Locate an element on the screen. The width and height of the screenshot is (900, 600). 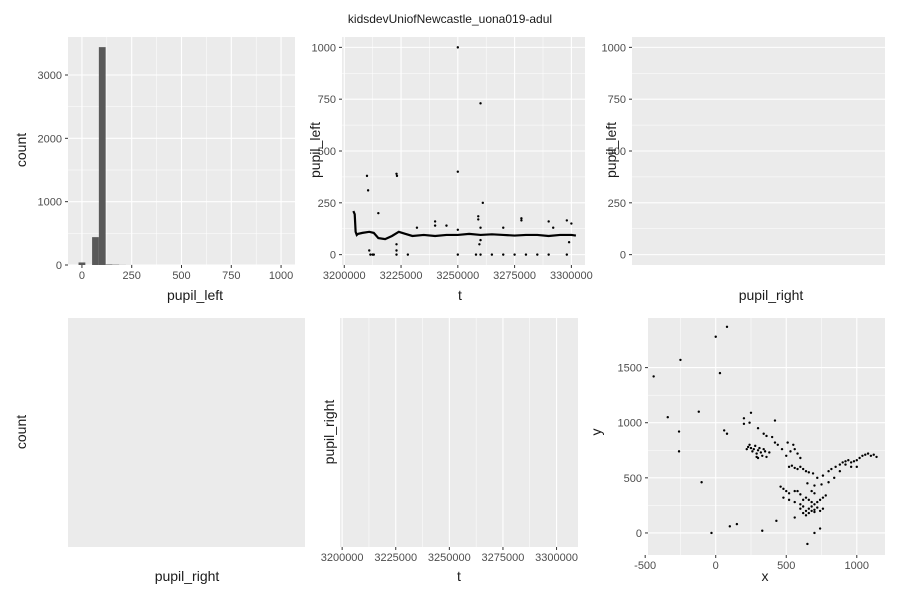
panel-hist_pupil_right: pupil_right count is located at coordinates (159, 451).